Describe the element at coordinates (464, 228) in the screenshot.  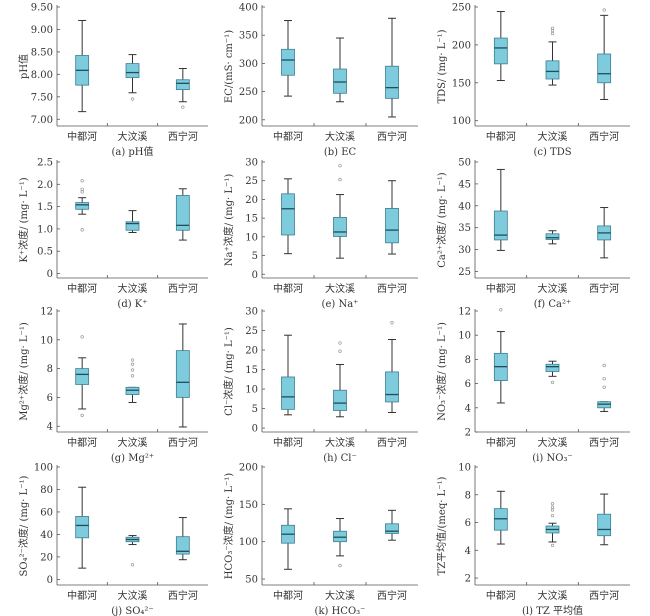
I see `y-tick-label: 35` at that location.